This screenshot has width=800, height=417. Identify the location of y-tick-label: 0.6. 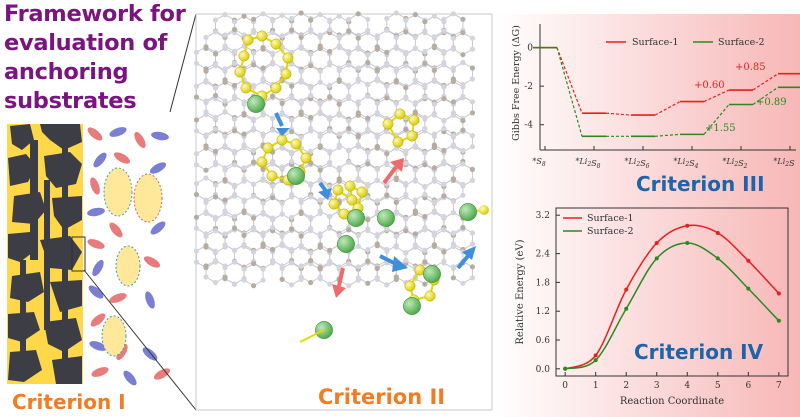
(543, 341).